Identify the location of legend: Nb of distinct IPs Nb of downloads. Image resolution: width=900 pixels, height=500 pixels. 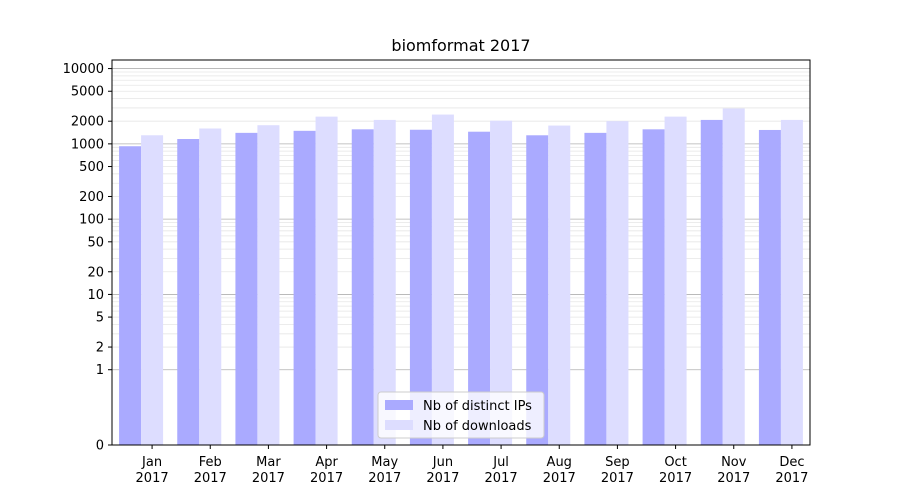
(461, 415).